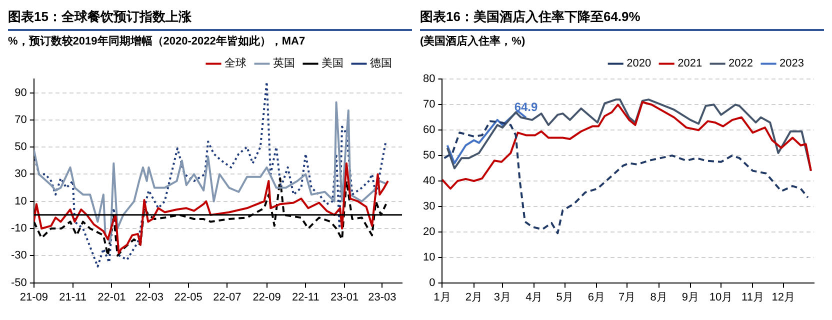  I want to click on legend-label: 2021, so click(690, 64).